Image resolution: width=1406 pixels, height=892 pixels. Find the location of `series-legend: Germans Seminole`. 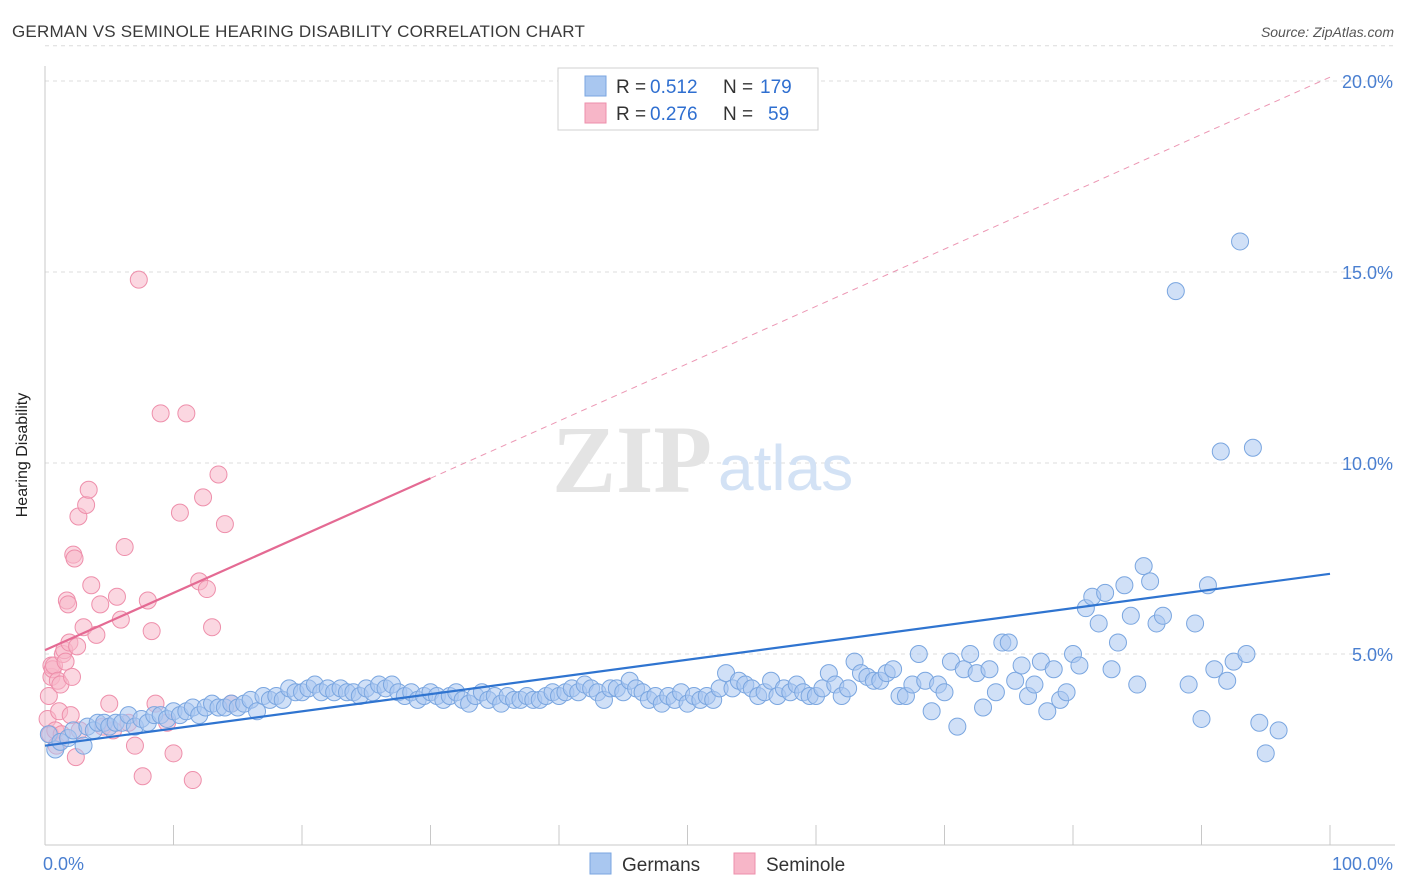

series-legend: Germans Seminole is located at coordinates (717, 864).